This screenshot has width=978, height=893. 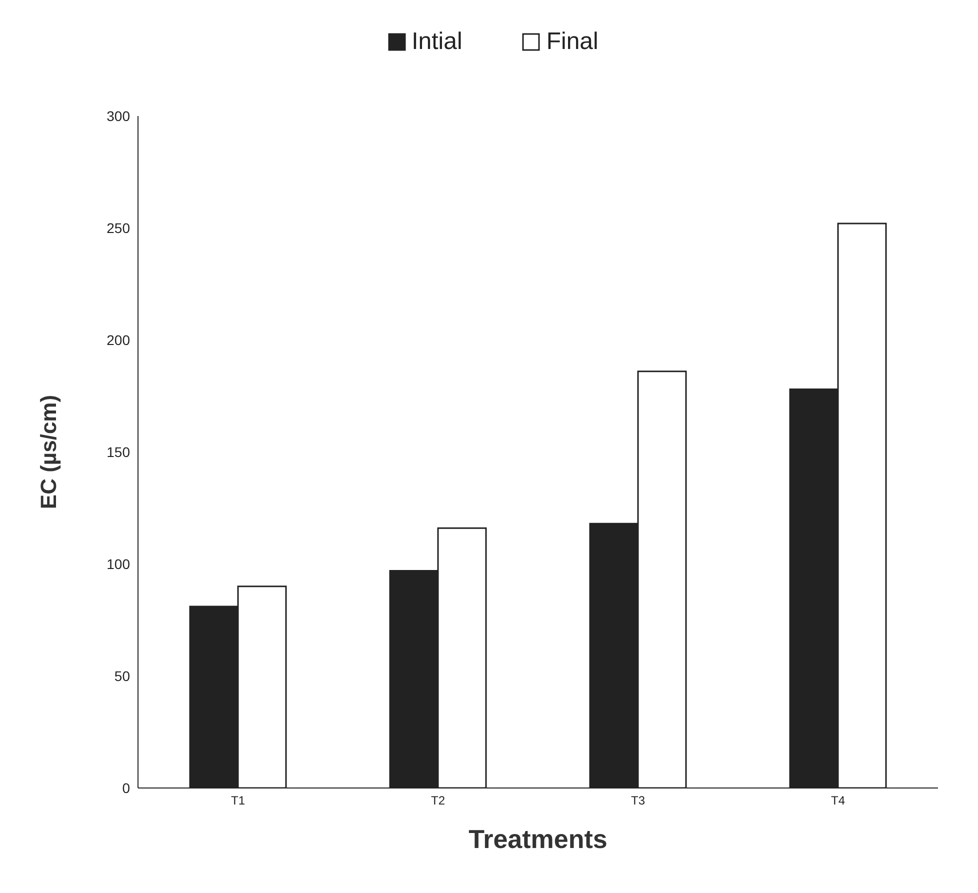 What do you see at coordinates (126, 788) in the screenshot?
I see `y-tick-label: 0` at bounding box center [126, 788].